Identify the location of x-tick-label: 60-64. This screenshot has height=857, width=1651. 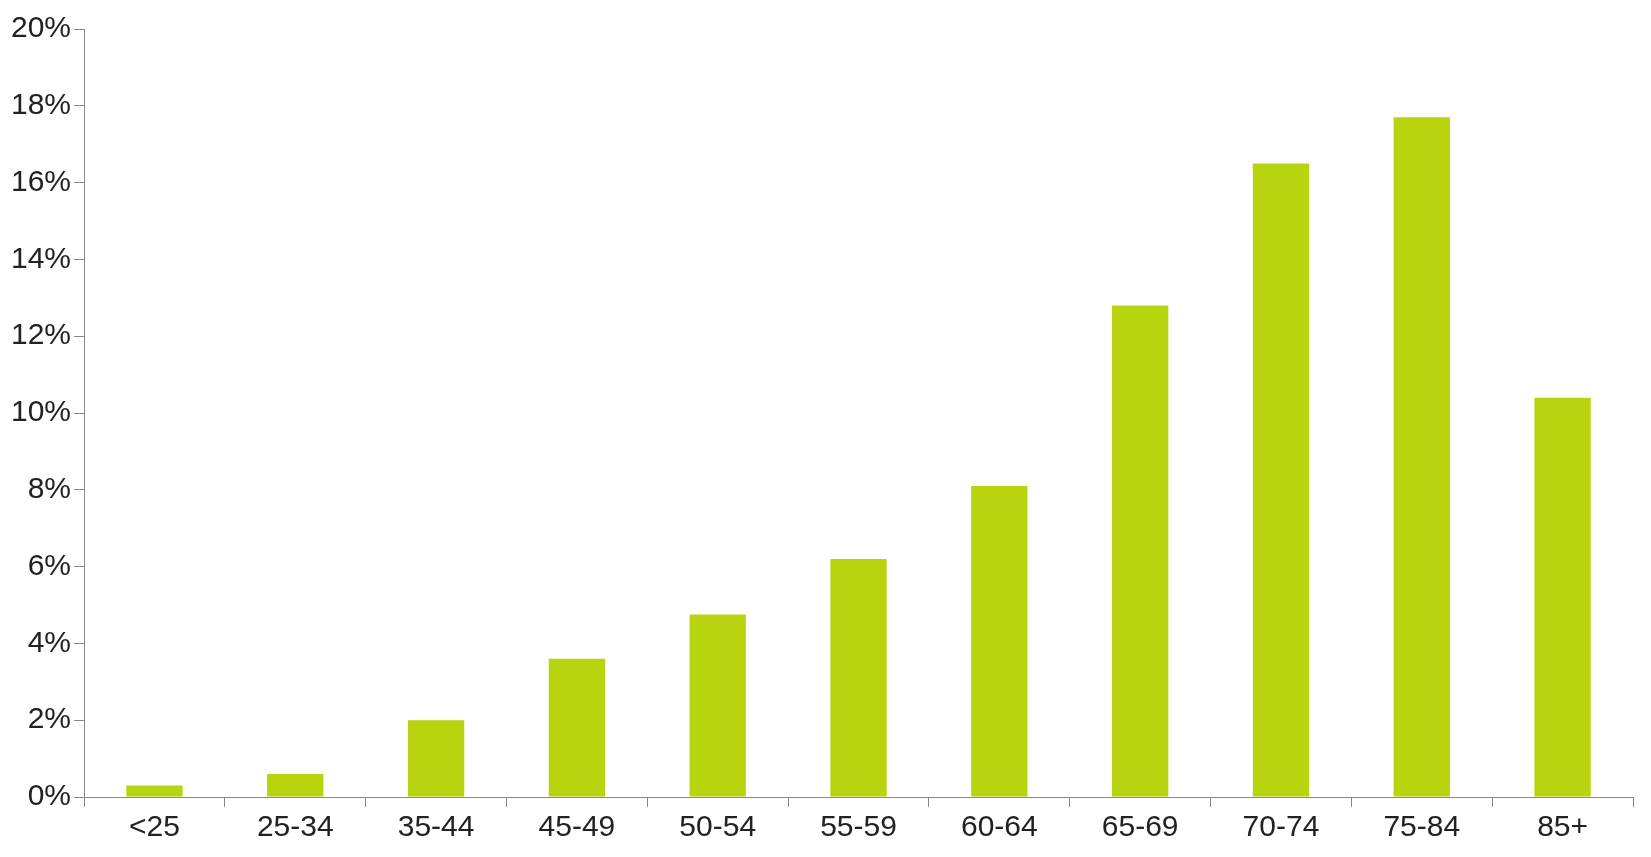
(999, 826).